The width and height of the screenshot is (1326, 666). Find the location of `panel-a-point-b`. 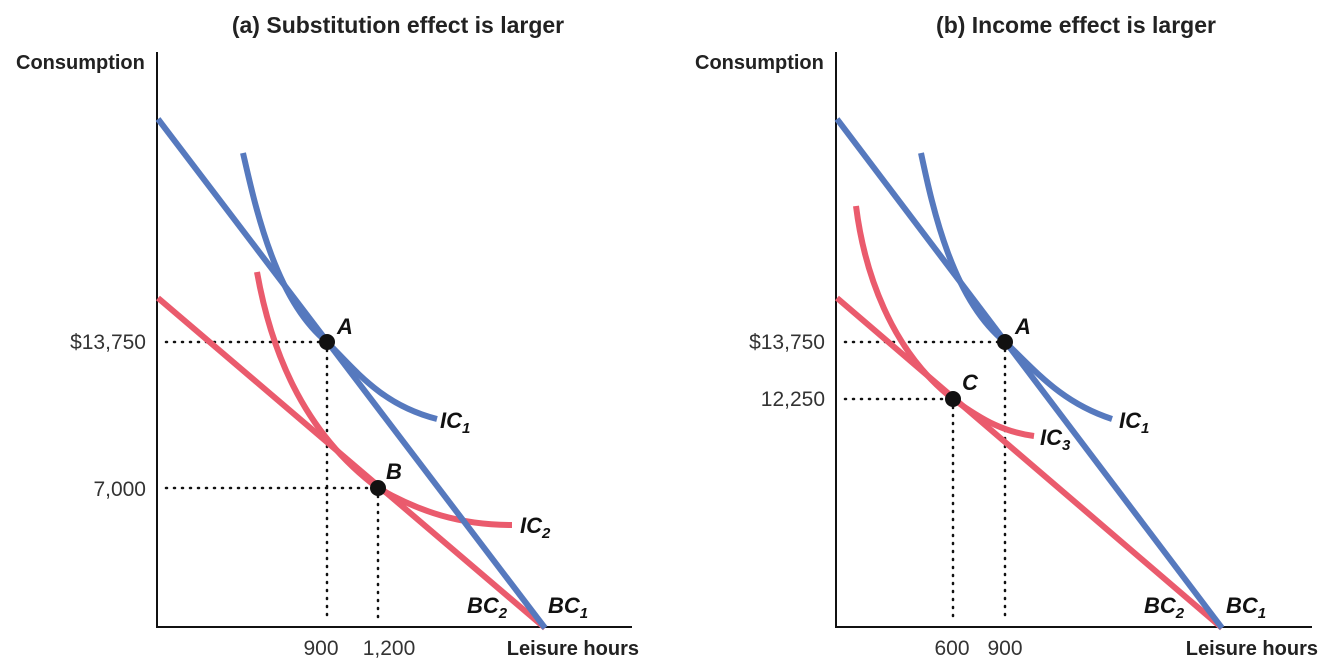

panel-a-point-b is located at coordinates (378, 488).